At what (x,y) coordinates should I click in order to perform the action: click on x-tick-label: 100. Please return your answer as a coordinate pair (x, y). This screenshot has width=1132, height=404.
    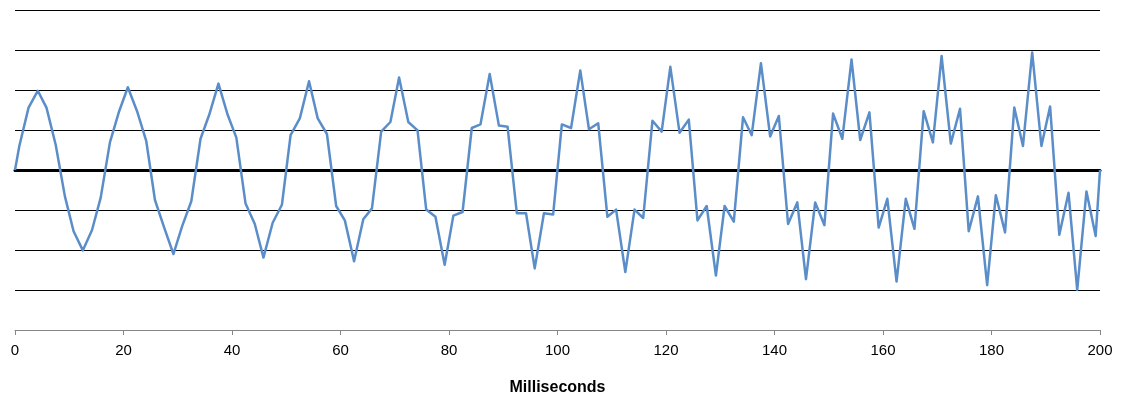
    Looking at the image, I should click on (557, 349).